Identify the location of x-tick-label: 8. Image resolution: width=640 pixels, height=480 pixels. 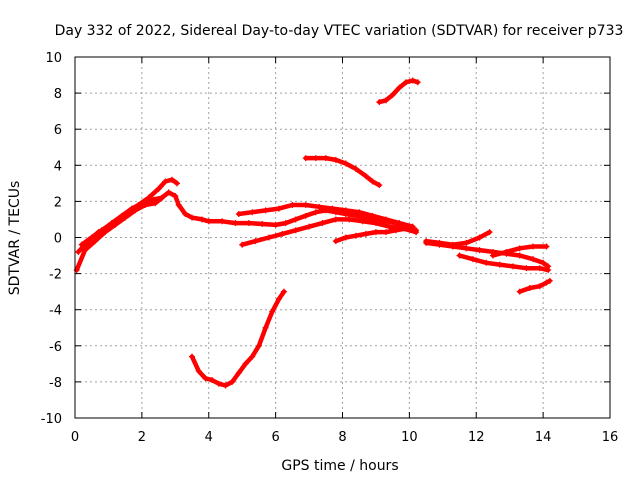
(342, 437).